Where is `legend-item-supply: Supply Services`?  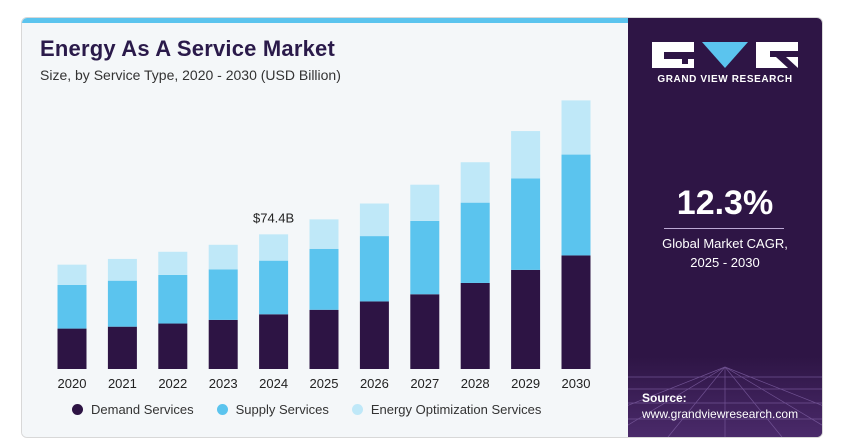 legend-item-supply: Supply Services is located at coordinates (272, 409).